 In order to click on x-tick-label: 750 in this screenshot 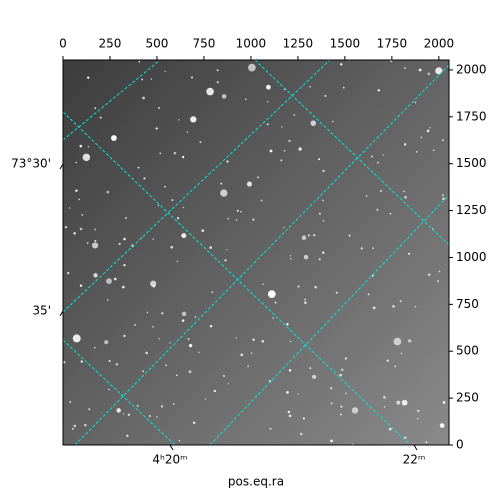, I will do `click(203, 44)`.